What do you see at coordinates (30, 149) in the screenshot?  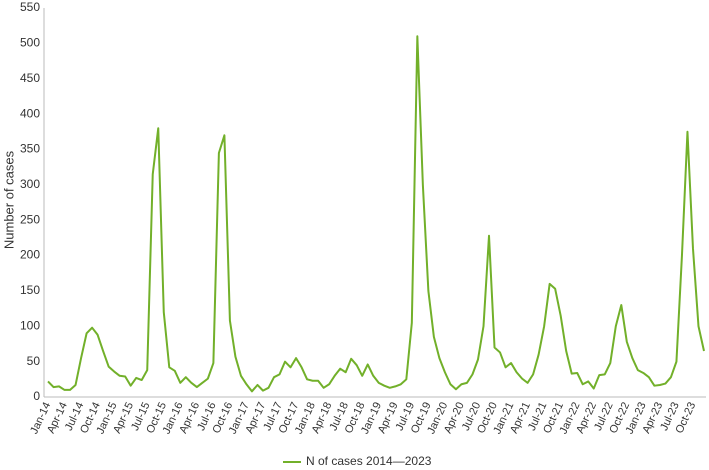 I see `y-tick-label: 350` at bounding box center [30, 149].